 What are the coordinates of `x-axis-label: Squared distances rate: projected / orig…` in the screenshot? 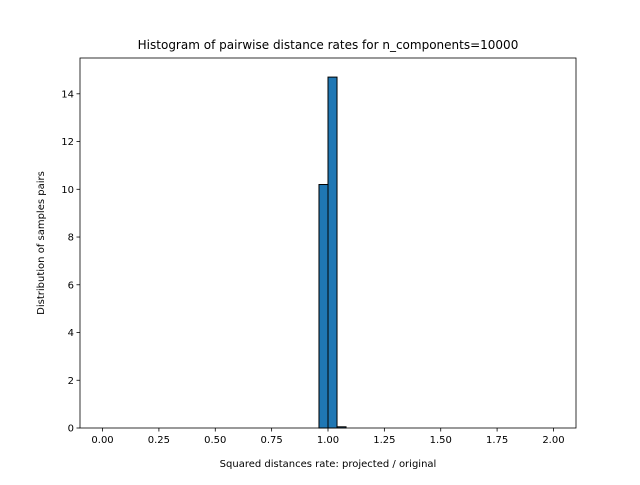 It's located at (328, 464).